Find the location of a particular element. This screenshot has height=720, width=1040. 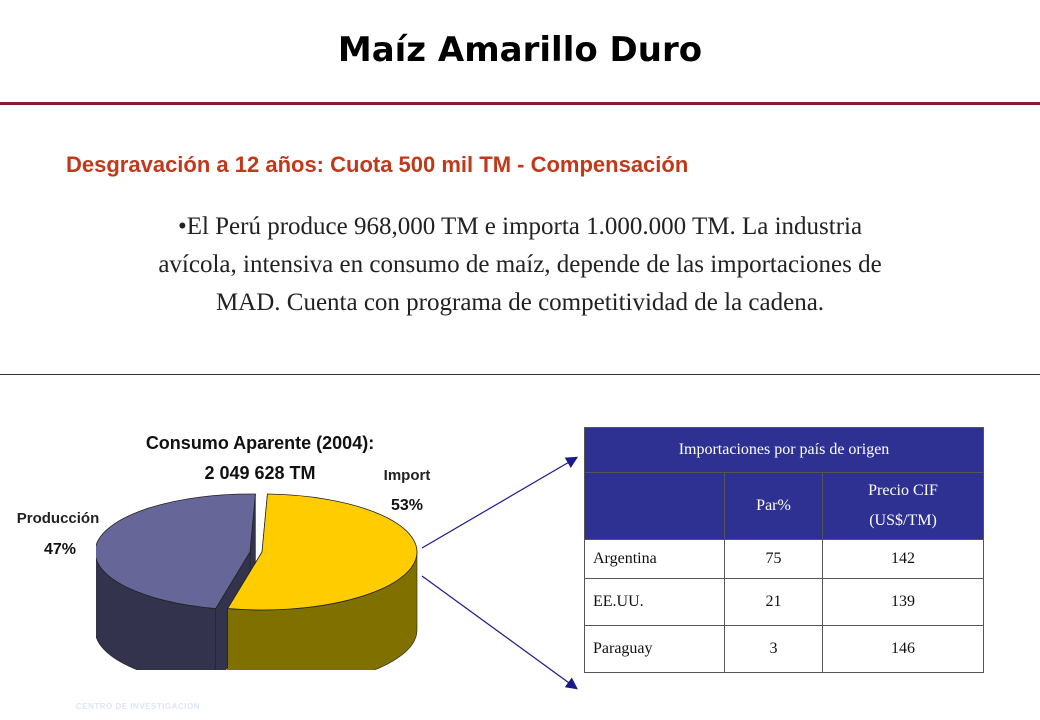

chart-title-line-1: Consumo Aparente (2004): is located at coordinates (260, 443).